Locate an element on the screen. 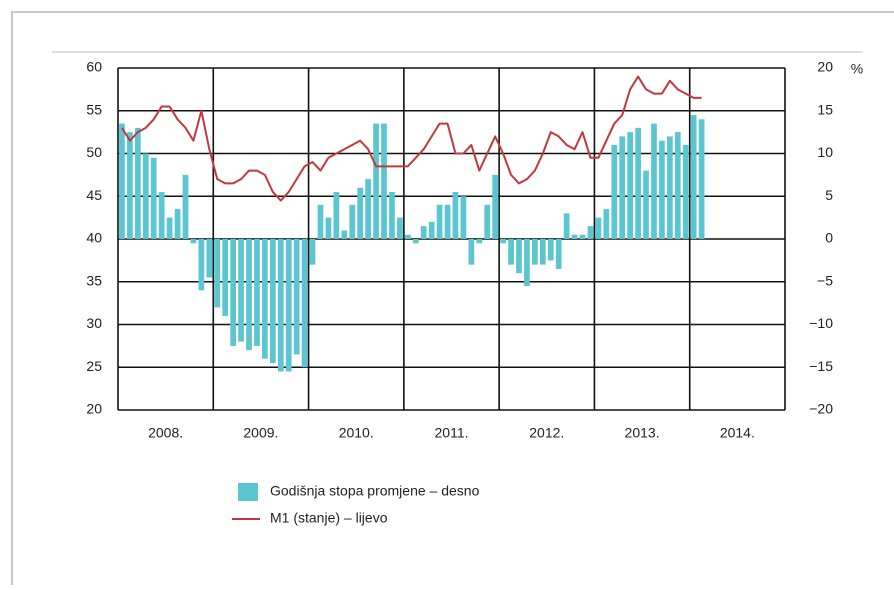 The image size is (894, 590). x-group-label: 2012. is located at coordinates (546, 433).